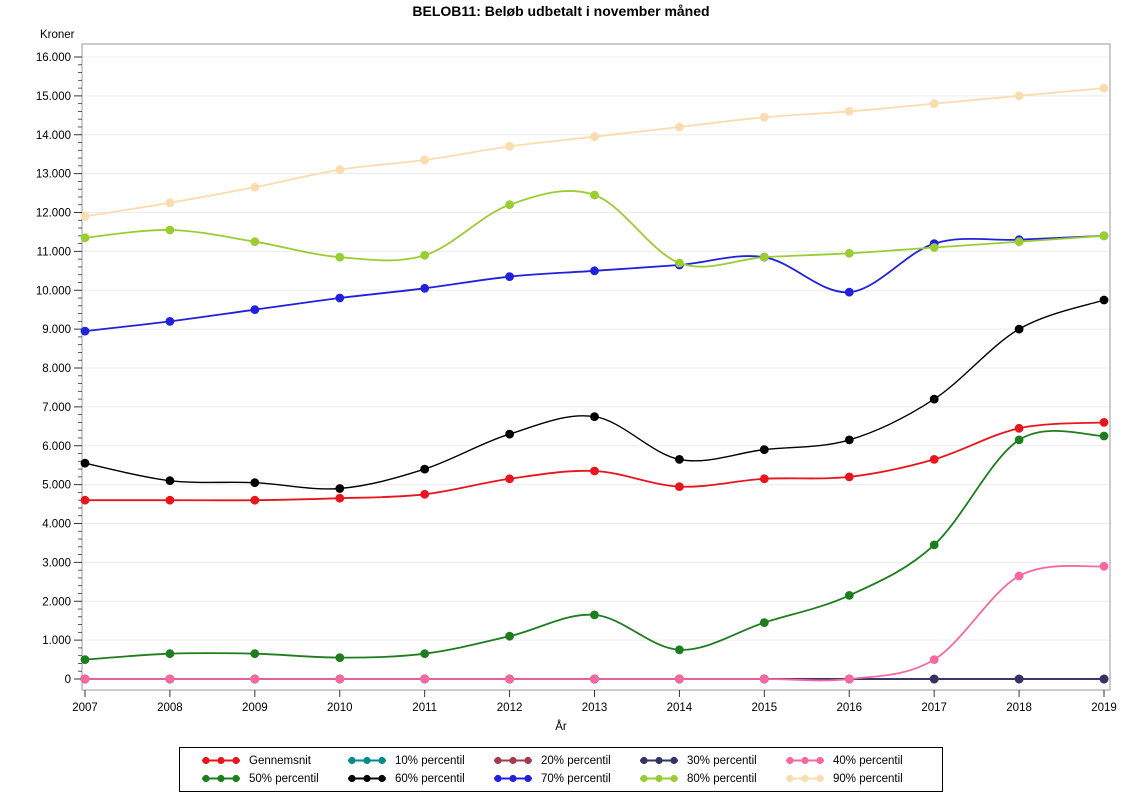 The height and width of the screenshot is (793, 1122). I want to click on y-tick-label: 4.000, so click(56, 525).